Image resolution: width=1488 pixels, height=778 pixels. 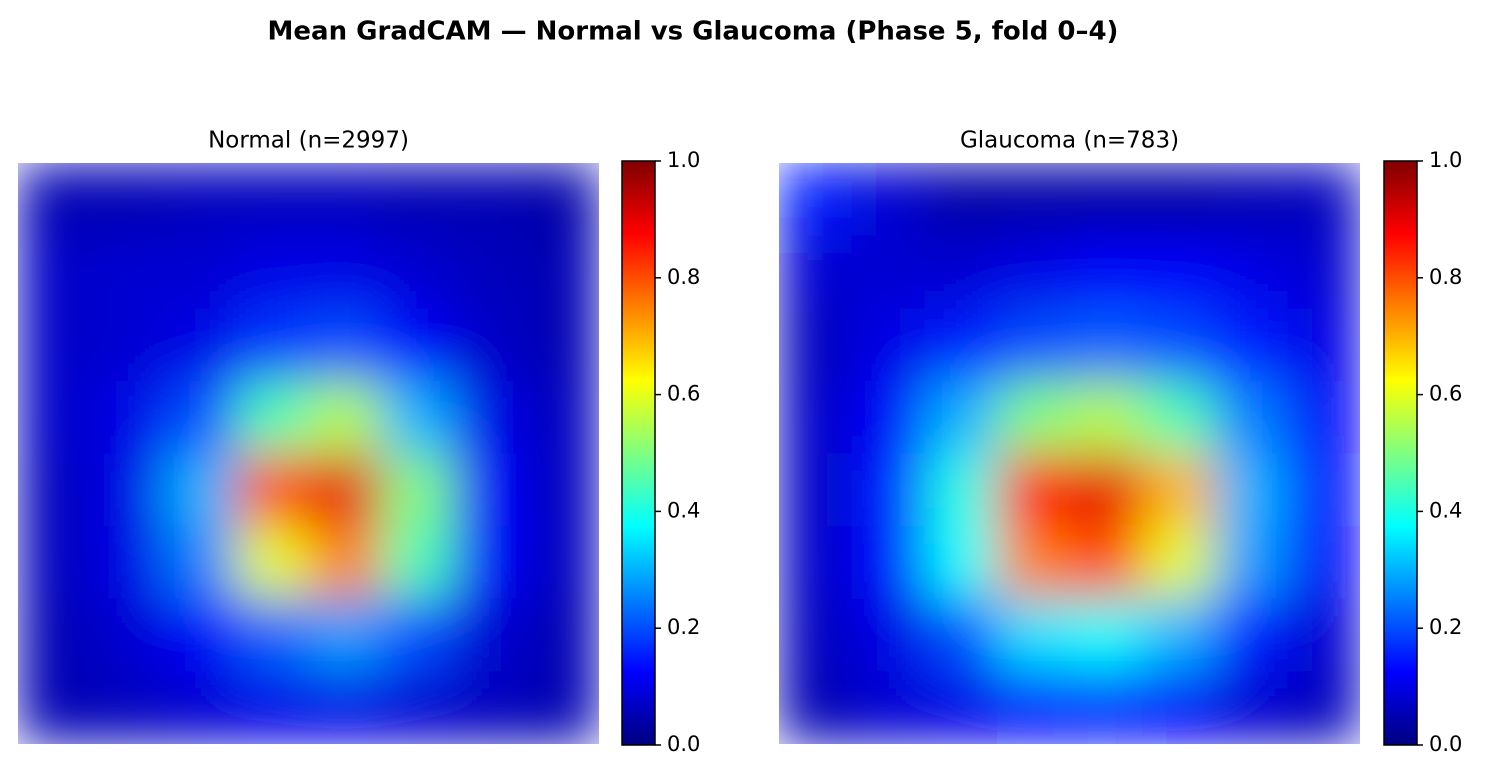 I want to click on colorbar-tick-label: 0.6, so click(x=1445, y=394).